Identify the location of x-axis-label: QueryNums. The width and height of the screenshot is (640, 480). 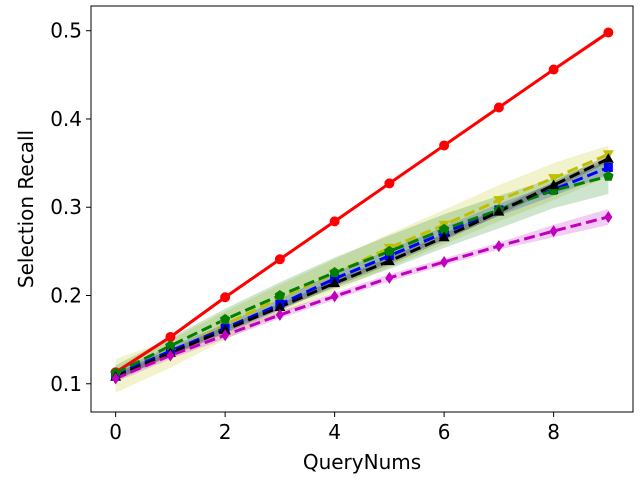
(362, 462).